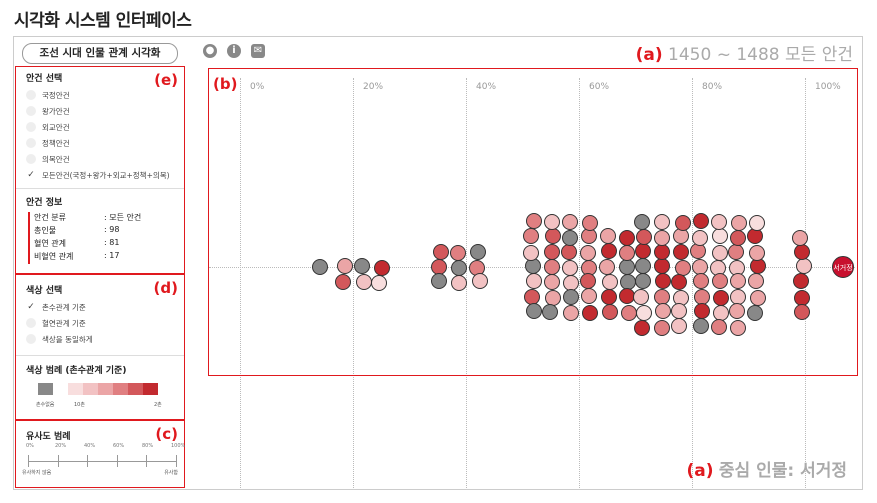 Image resolution: width=877 pixels, height=503 pixels. I want to click on agenda-option: 국정안건, so click(101, 95).